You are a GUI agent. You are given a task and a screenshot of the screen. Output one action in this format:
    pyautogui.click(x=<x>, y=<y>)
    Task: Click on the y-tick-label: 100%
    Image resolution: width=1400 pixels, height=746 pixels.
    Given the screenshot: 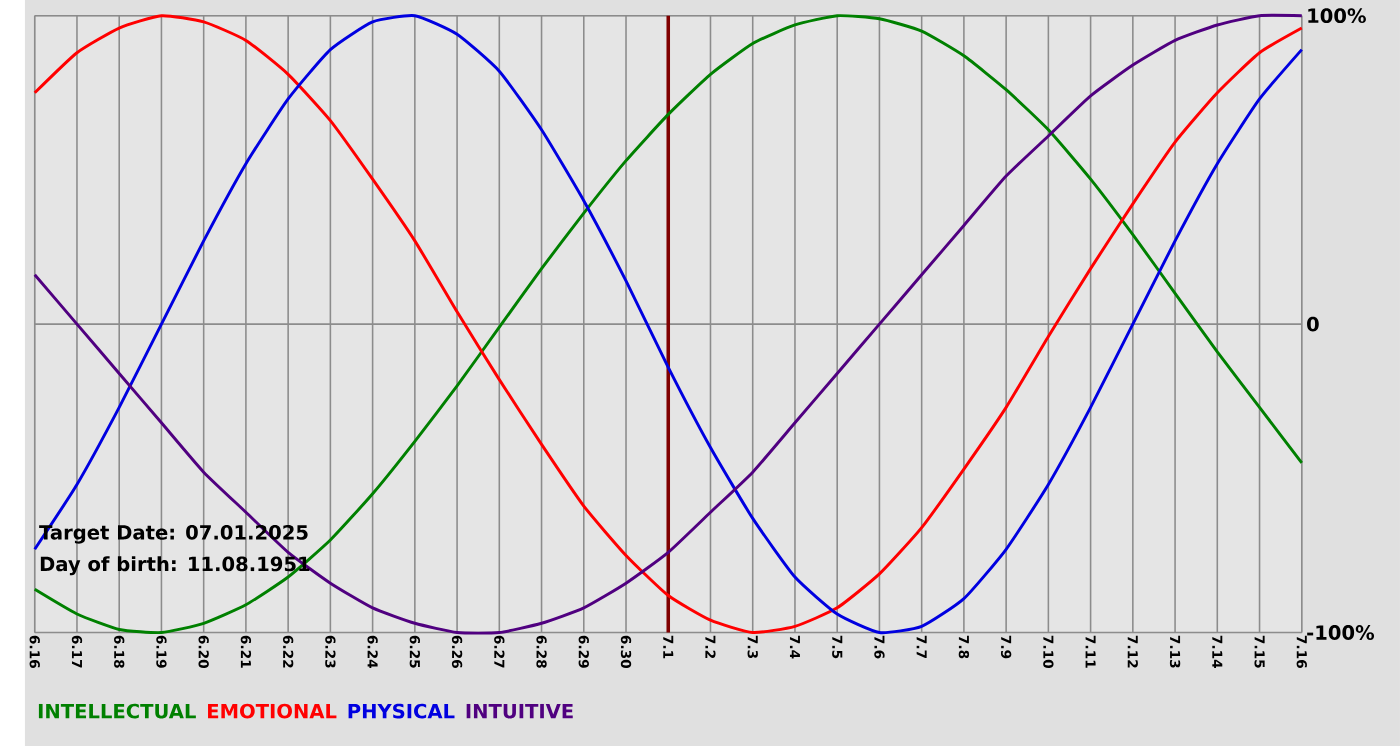 What is the action you would take?
    pyautogui.click(x=1337, y=15)
    